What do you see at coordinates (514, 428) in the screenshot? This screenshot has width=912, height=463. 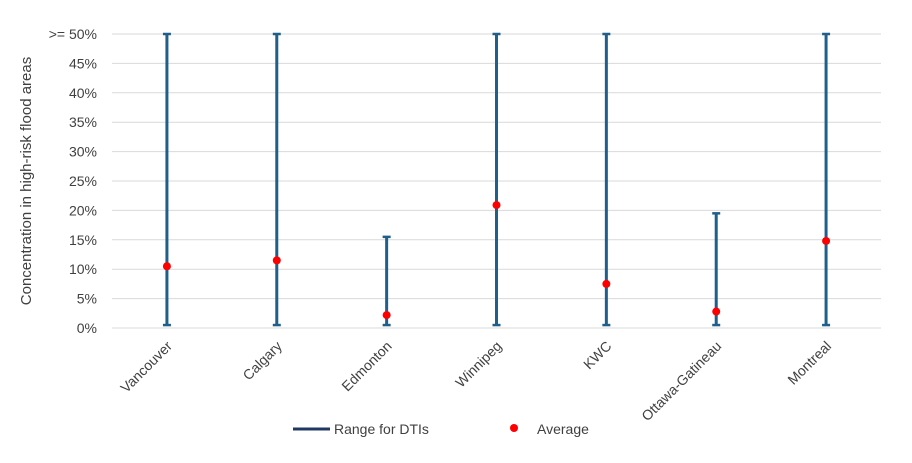 I see `legend-average-swatch` at bounding box center [514, 428].